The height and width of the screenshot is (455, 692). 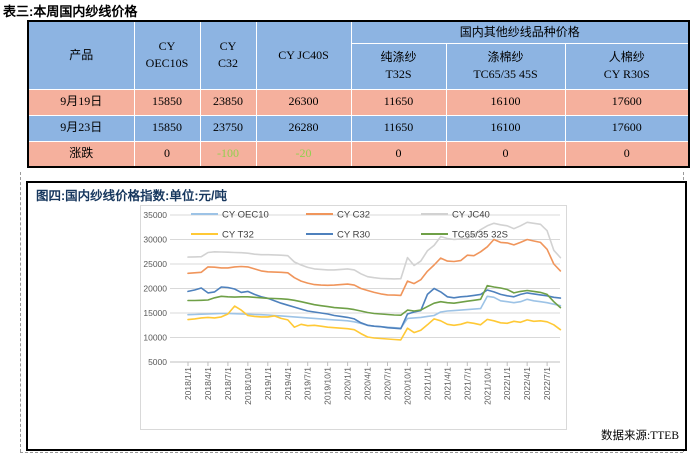 What do you see at coordinates (228, 154) in the screenshot?
I see `cell-change: -100` at bounding box center [228, 154].